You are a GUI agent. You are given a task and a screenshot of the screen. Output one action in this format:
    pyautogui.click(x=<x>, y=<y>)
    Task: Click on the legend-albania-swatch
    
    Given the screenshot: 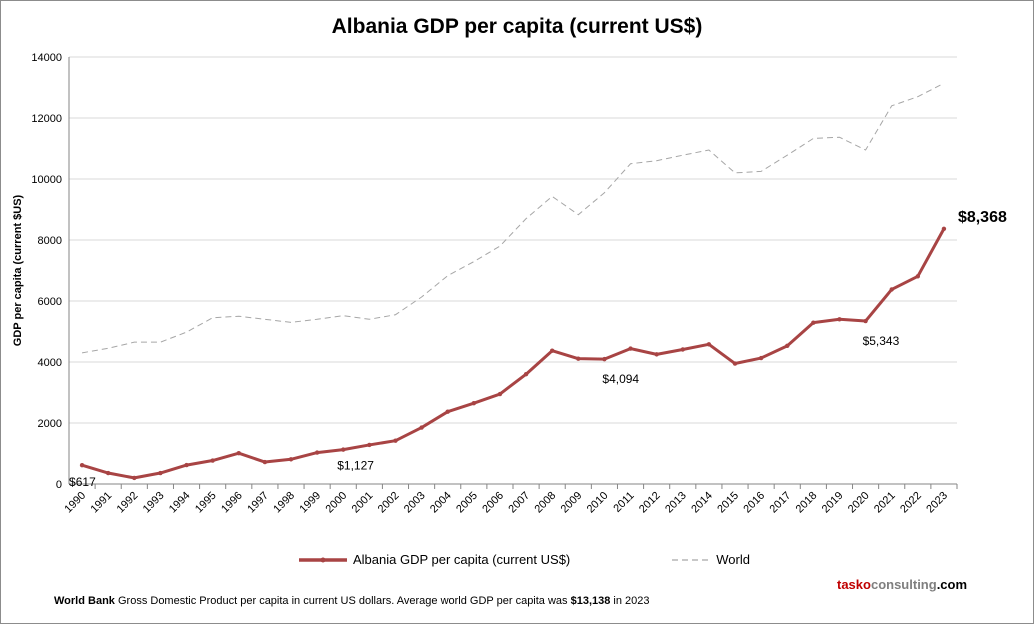 What is the action you would take?
    pyautogui.click(x=323, y=559)
    